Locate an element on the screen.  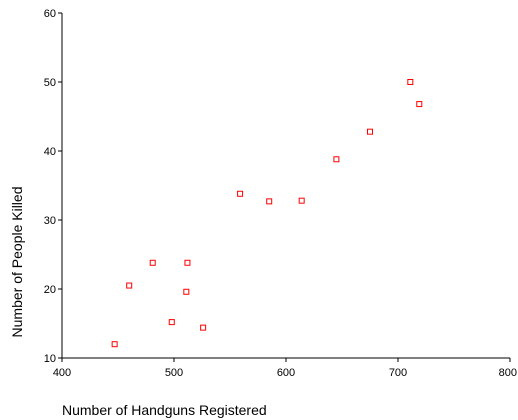
y-tick-label: 50 is located at coordinates (50, 83).